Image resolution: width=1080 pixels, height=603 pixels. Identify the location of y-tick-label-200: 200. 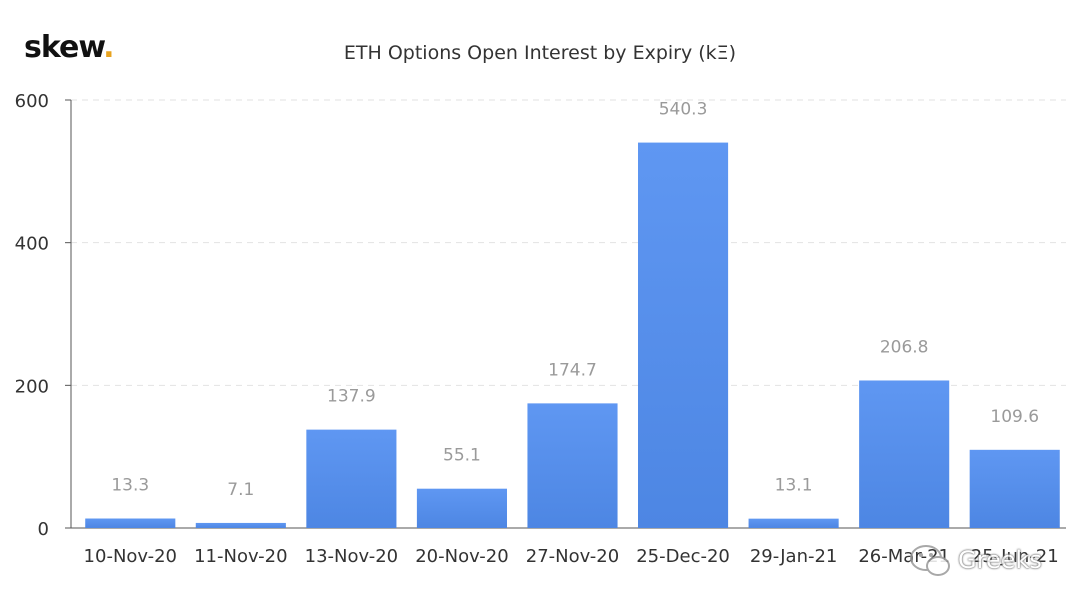
(32, 386).